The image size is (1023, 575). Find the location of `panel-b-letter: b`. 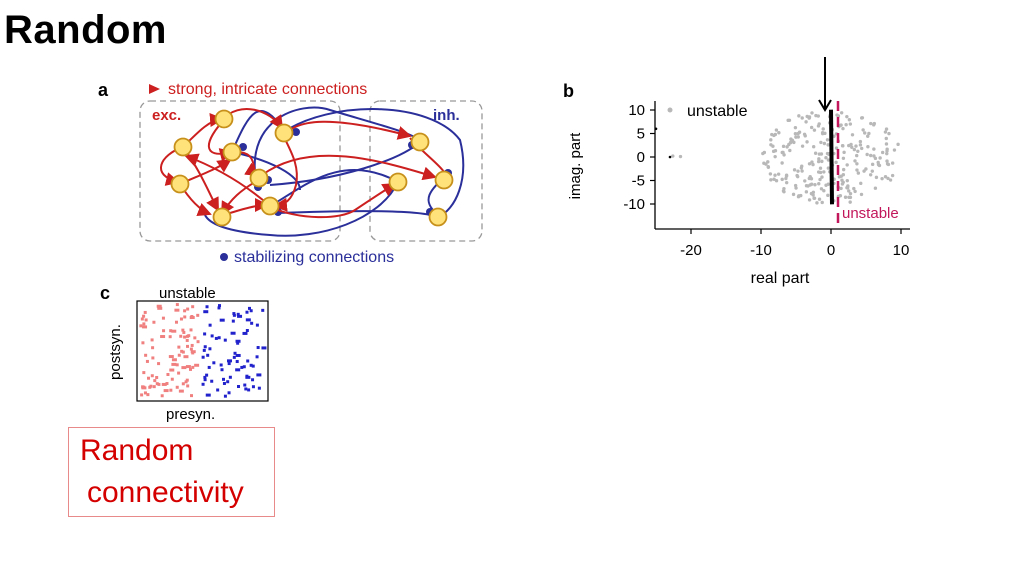

panel-b-letter: b is located at coordinates (568, 91).